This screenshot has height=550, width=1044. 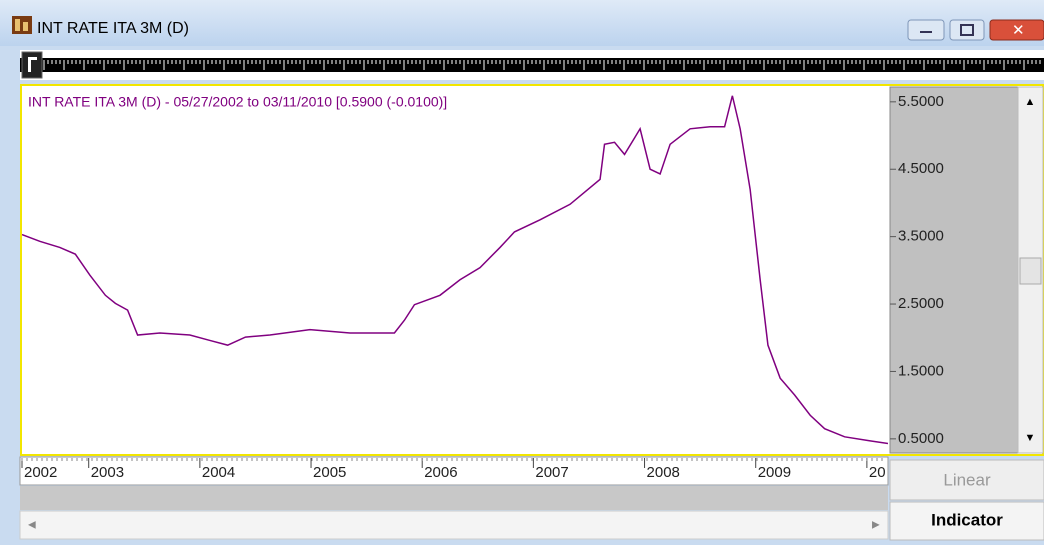 What do you see at coordinates (876, 525) in the screenshot?
I see `scroll-right-arrow: ▶` at bounding box center [876, 525].